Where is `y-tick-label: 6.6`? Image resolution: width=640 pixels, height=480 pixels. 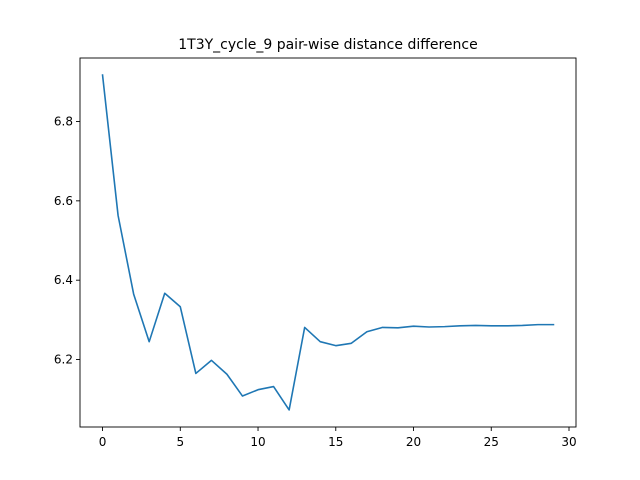
y-tick-label: 6.6 is located at coordinates (63, 201).